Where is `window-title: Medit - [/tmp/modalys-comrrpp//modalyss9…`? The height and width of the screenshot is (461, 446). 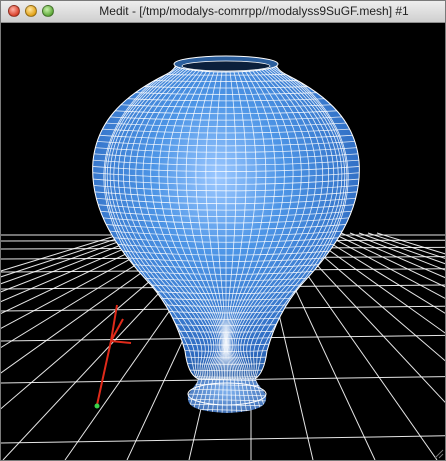
window-title: Medit - [/tmp/modalys-comrrpp//modalyss9… is located at coordinates (254, 11).